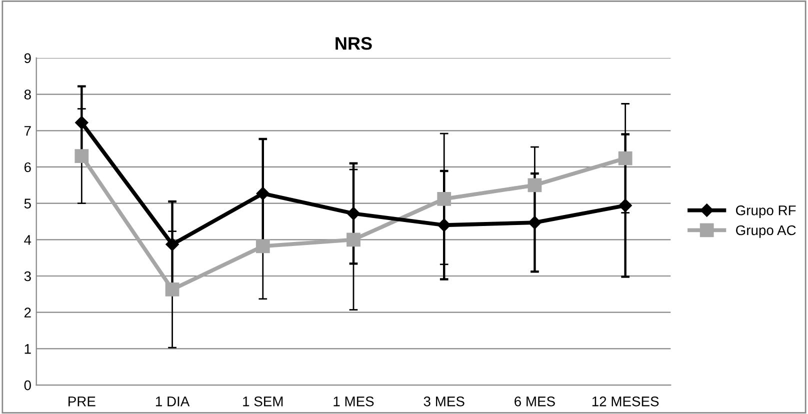  I want to click on x-tick-label: PRE, so click(82, 401).